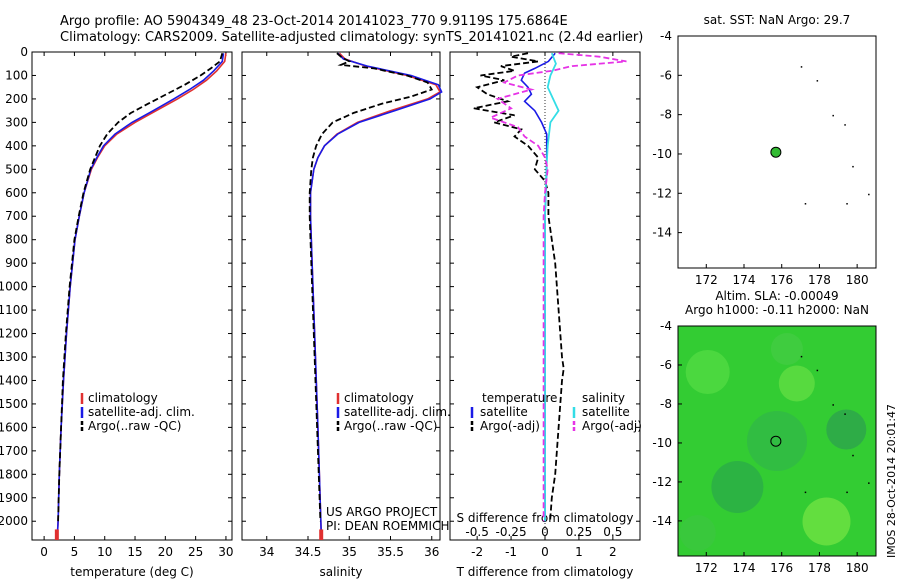 This screenshot has width=900, height=580. I want to click on temperature-ytick-label: 1600, so click(14, 427).